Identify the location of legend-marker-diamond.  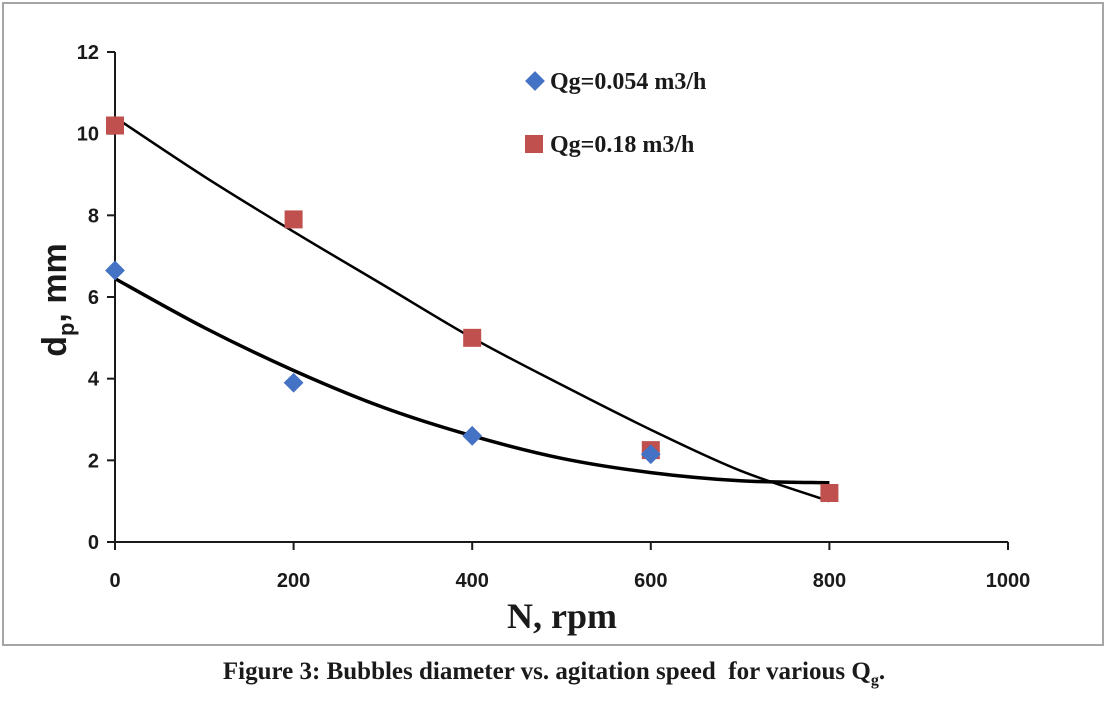
(535, 81).